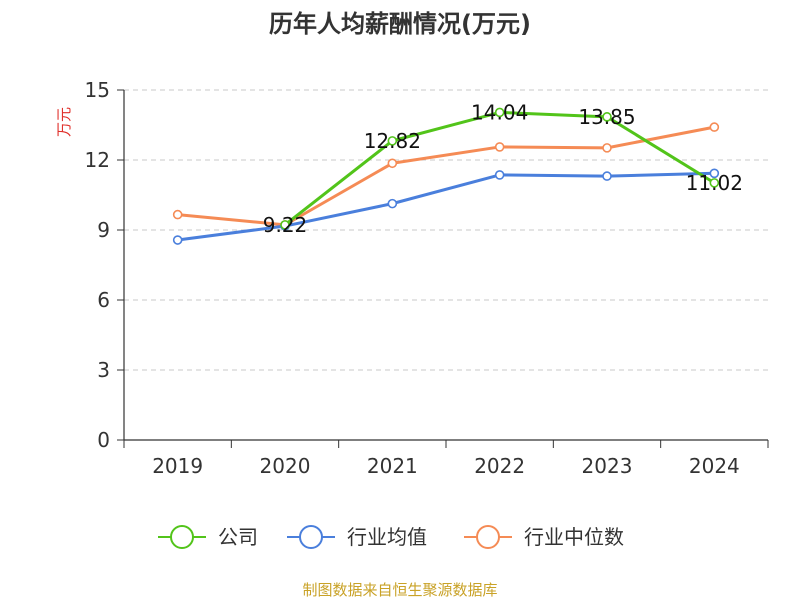 This screenshot has height=600, width=800. Describe the element at coordinates (177, 466) in the screenshot. I see `x-tick-label: 2019` at that location.